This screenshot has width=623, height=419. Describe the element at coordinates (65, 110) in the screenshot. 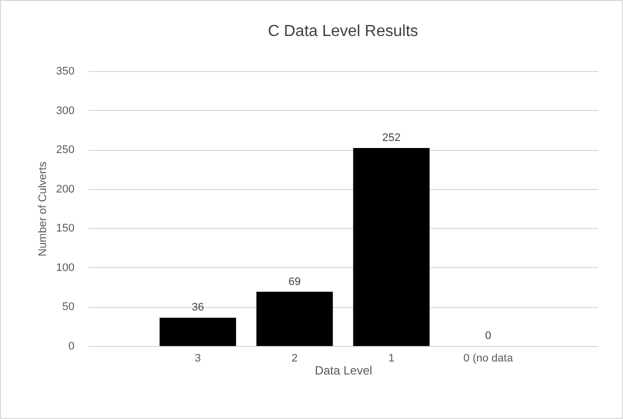

I see `y-tick-label: 300` at that location.